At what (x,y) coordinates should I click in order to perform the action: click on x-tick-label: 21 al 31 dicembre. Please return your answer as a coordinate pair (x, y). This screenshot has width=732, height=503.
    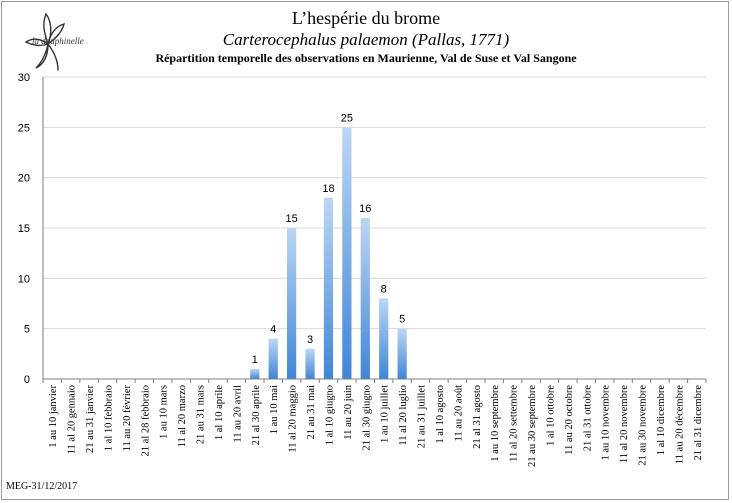
    Looking at the image, I should click on (698, 423).